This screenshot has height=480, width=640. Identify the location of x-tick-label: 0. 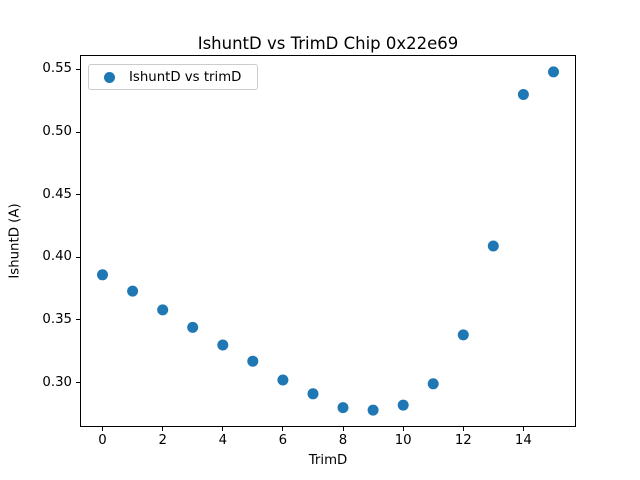
(102, 440).